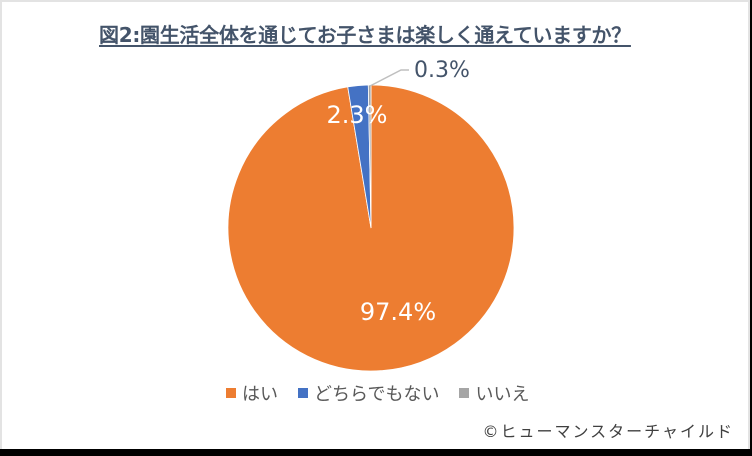  I want to click on legend-swatch-blue-icon, so click(303, 393).